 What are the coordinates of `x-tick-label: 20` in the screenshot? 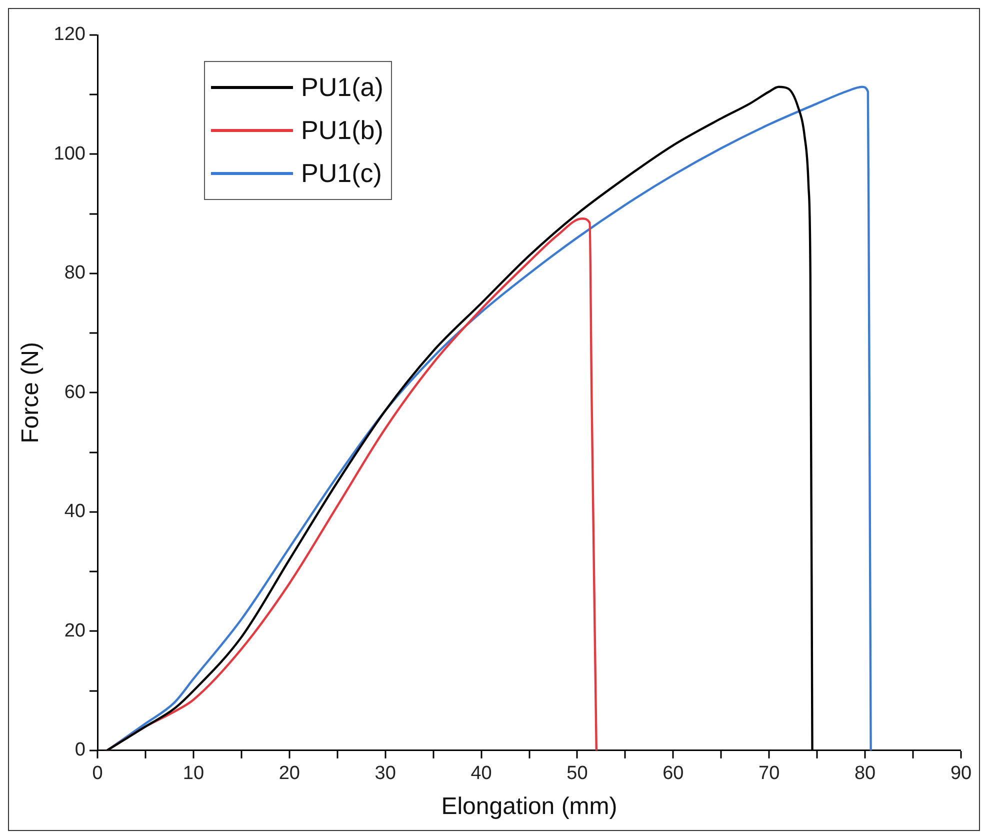 It's located at (289, 773).